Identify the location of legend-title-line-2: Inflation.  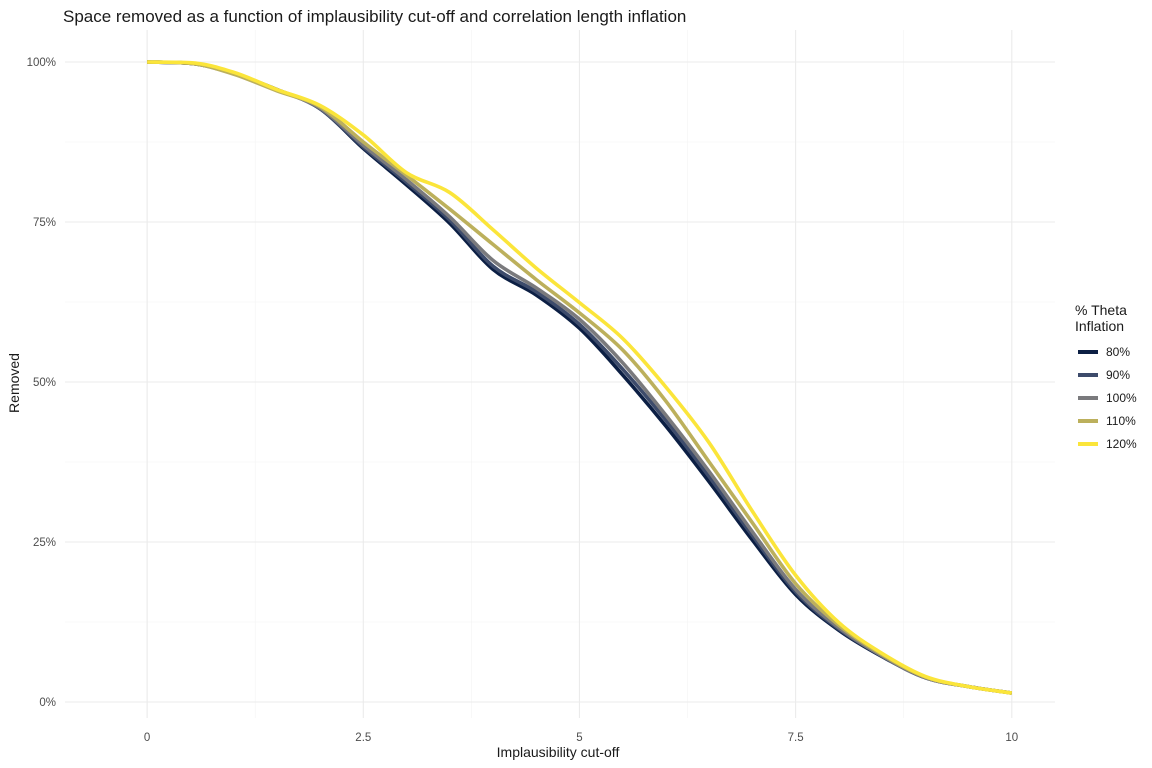
(1099, 326).